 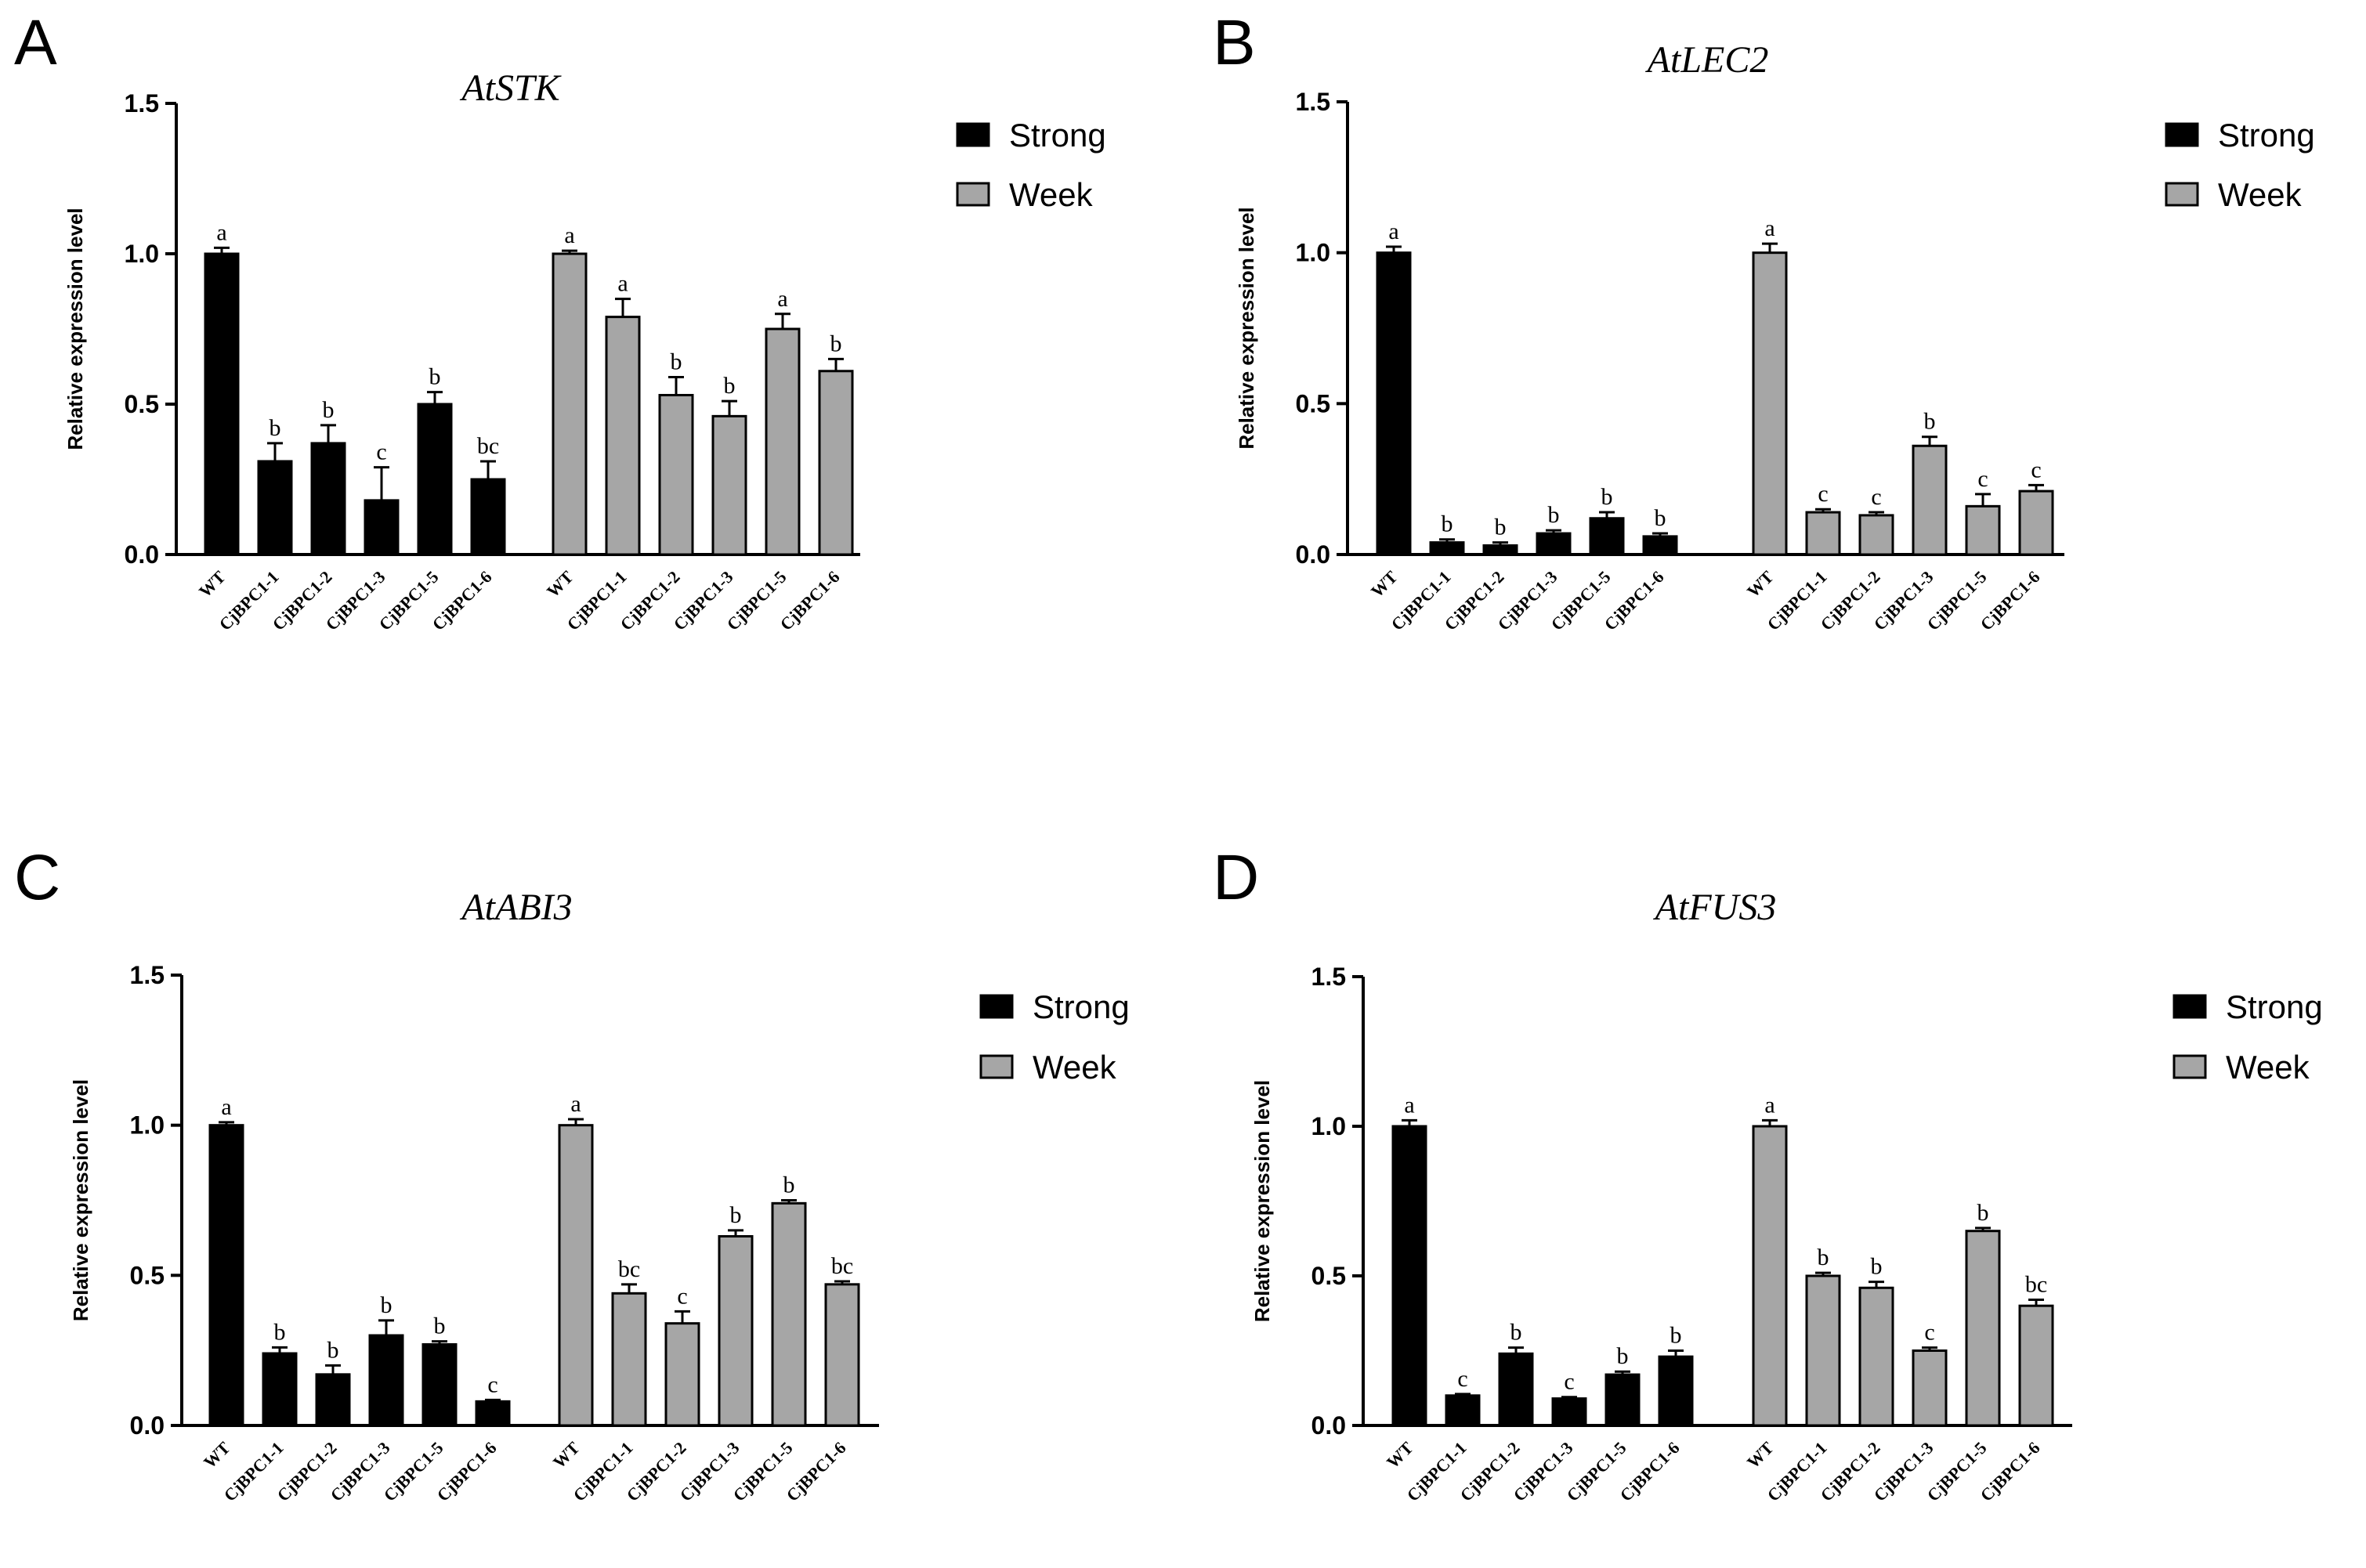 What do you see at coordinates (1715, 907) in the screenshot?
I see `chart-title: AtFUS3` at bounding box center [1715, 907].